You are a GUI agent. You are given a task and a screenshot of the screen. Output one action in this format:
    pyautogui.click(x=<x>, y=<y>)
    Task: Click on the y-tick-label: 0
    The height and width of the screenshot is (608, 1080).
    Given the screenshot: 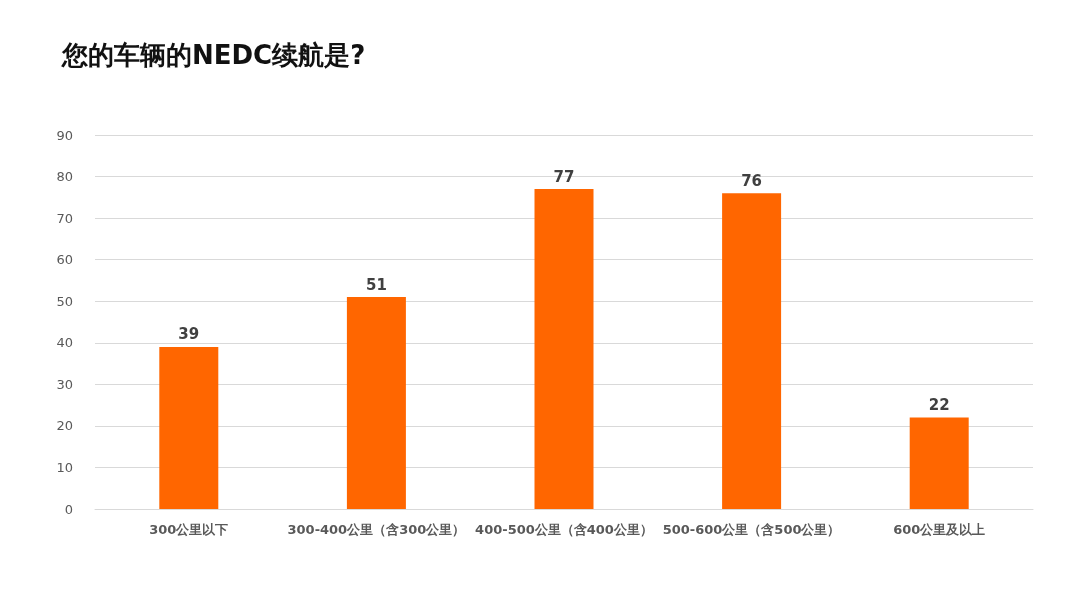 What is the action you would take?
    pyautogui.click(x=68, y=509)
    